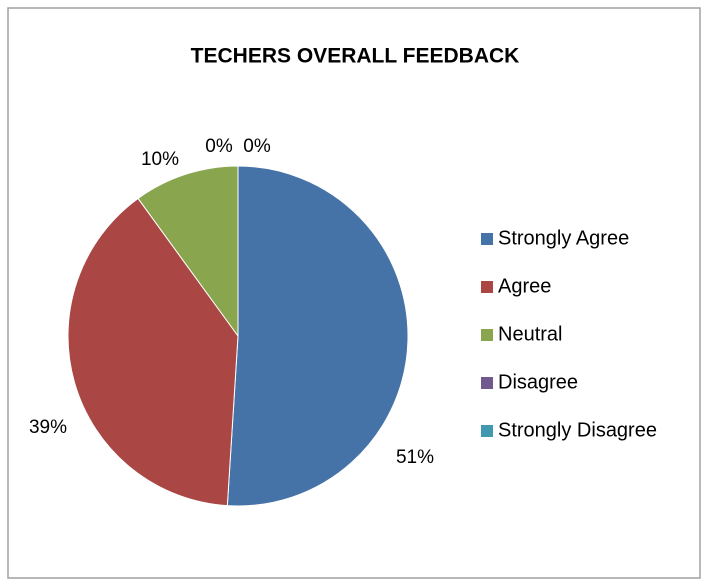 This screenshot has height=587, width=709. What do you see at coordinates (577, 430) in the screenshot?
I see `legend-label: Strongly Disagree` at bounding box center [577, 430].